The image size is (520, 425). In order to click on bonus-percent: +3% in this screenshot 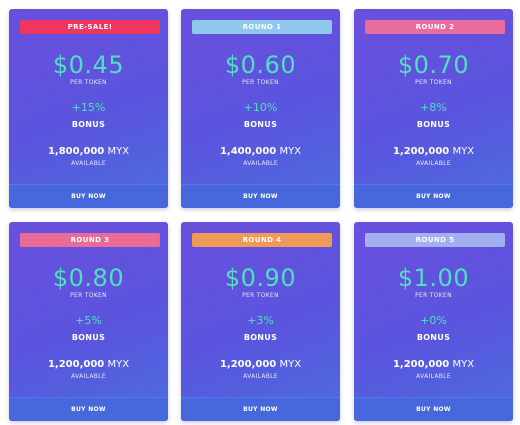, I will do `click(260, 320)`.